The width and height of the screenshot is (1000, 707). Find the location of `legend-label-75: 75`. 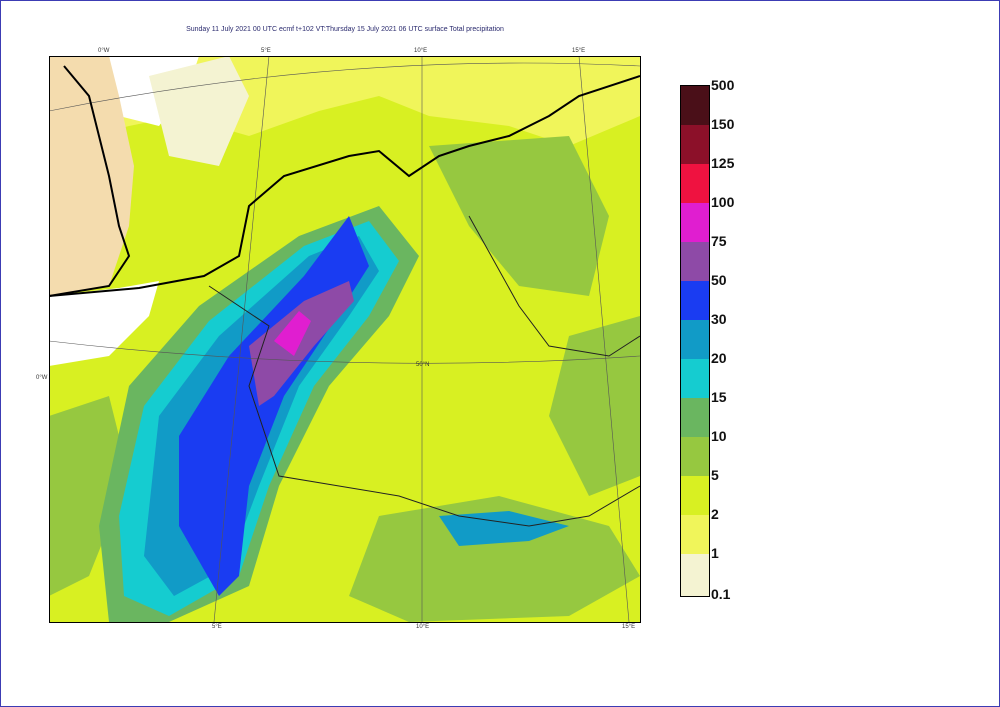

legend-label-75: 75 is located at coordinates (719, 241).